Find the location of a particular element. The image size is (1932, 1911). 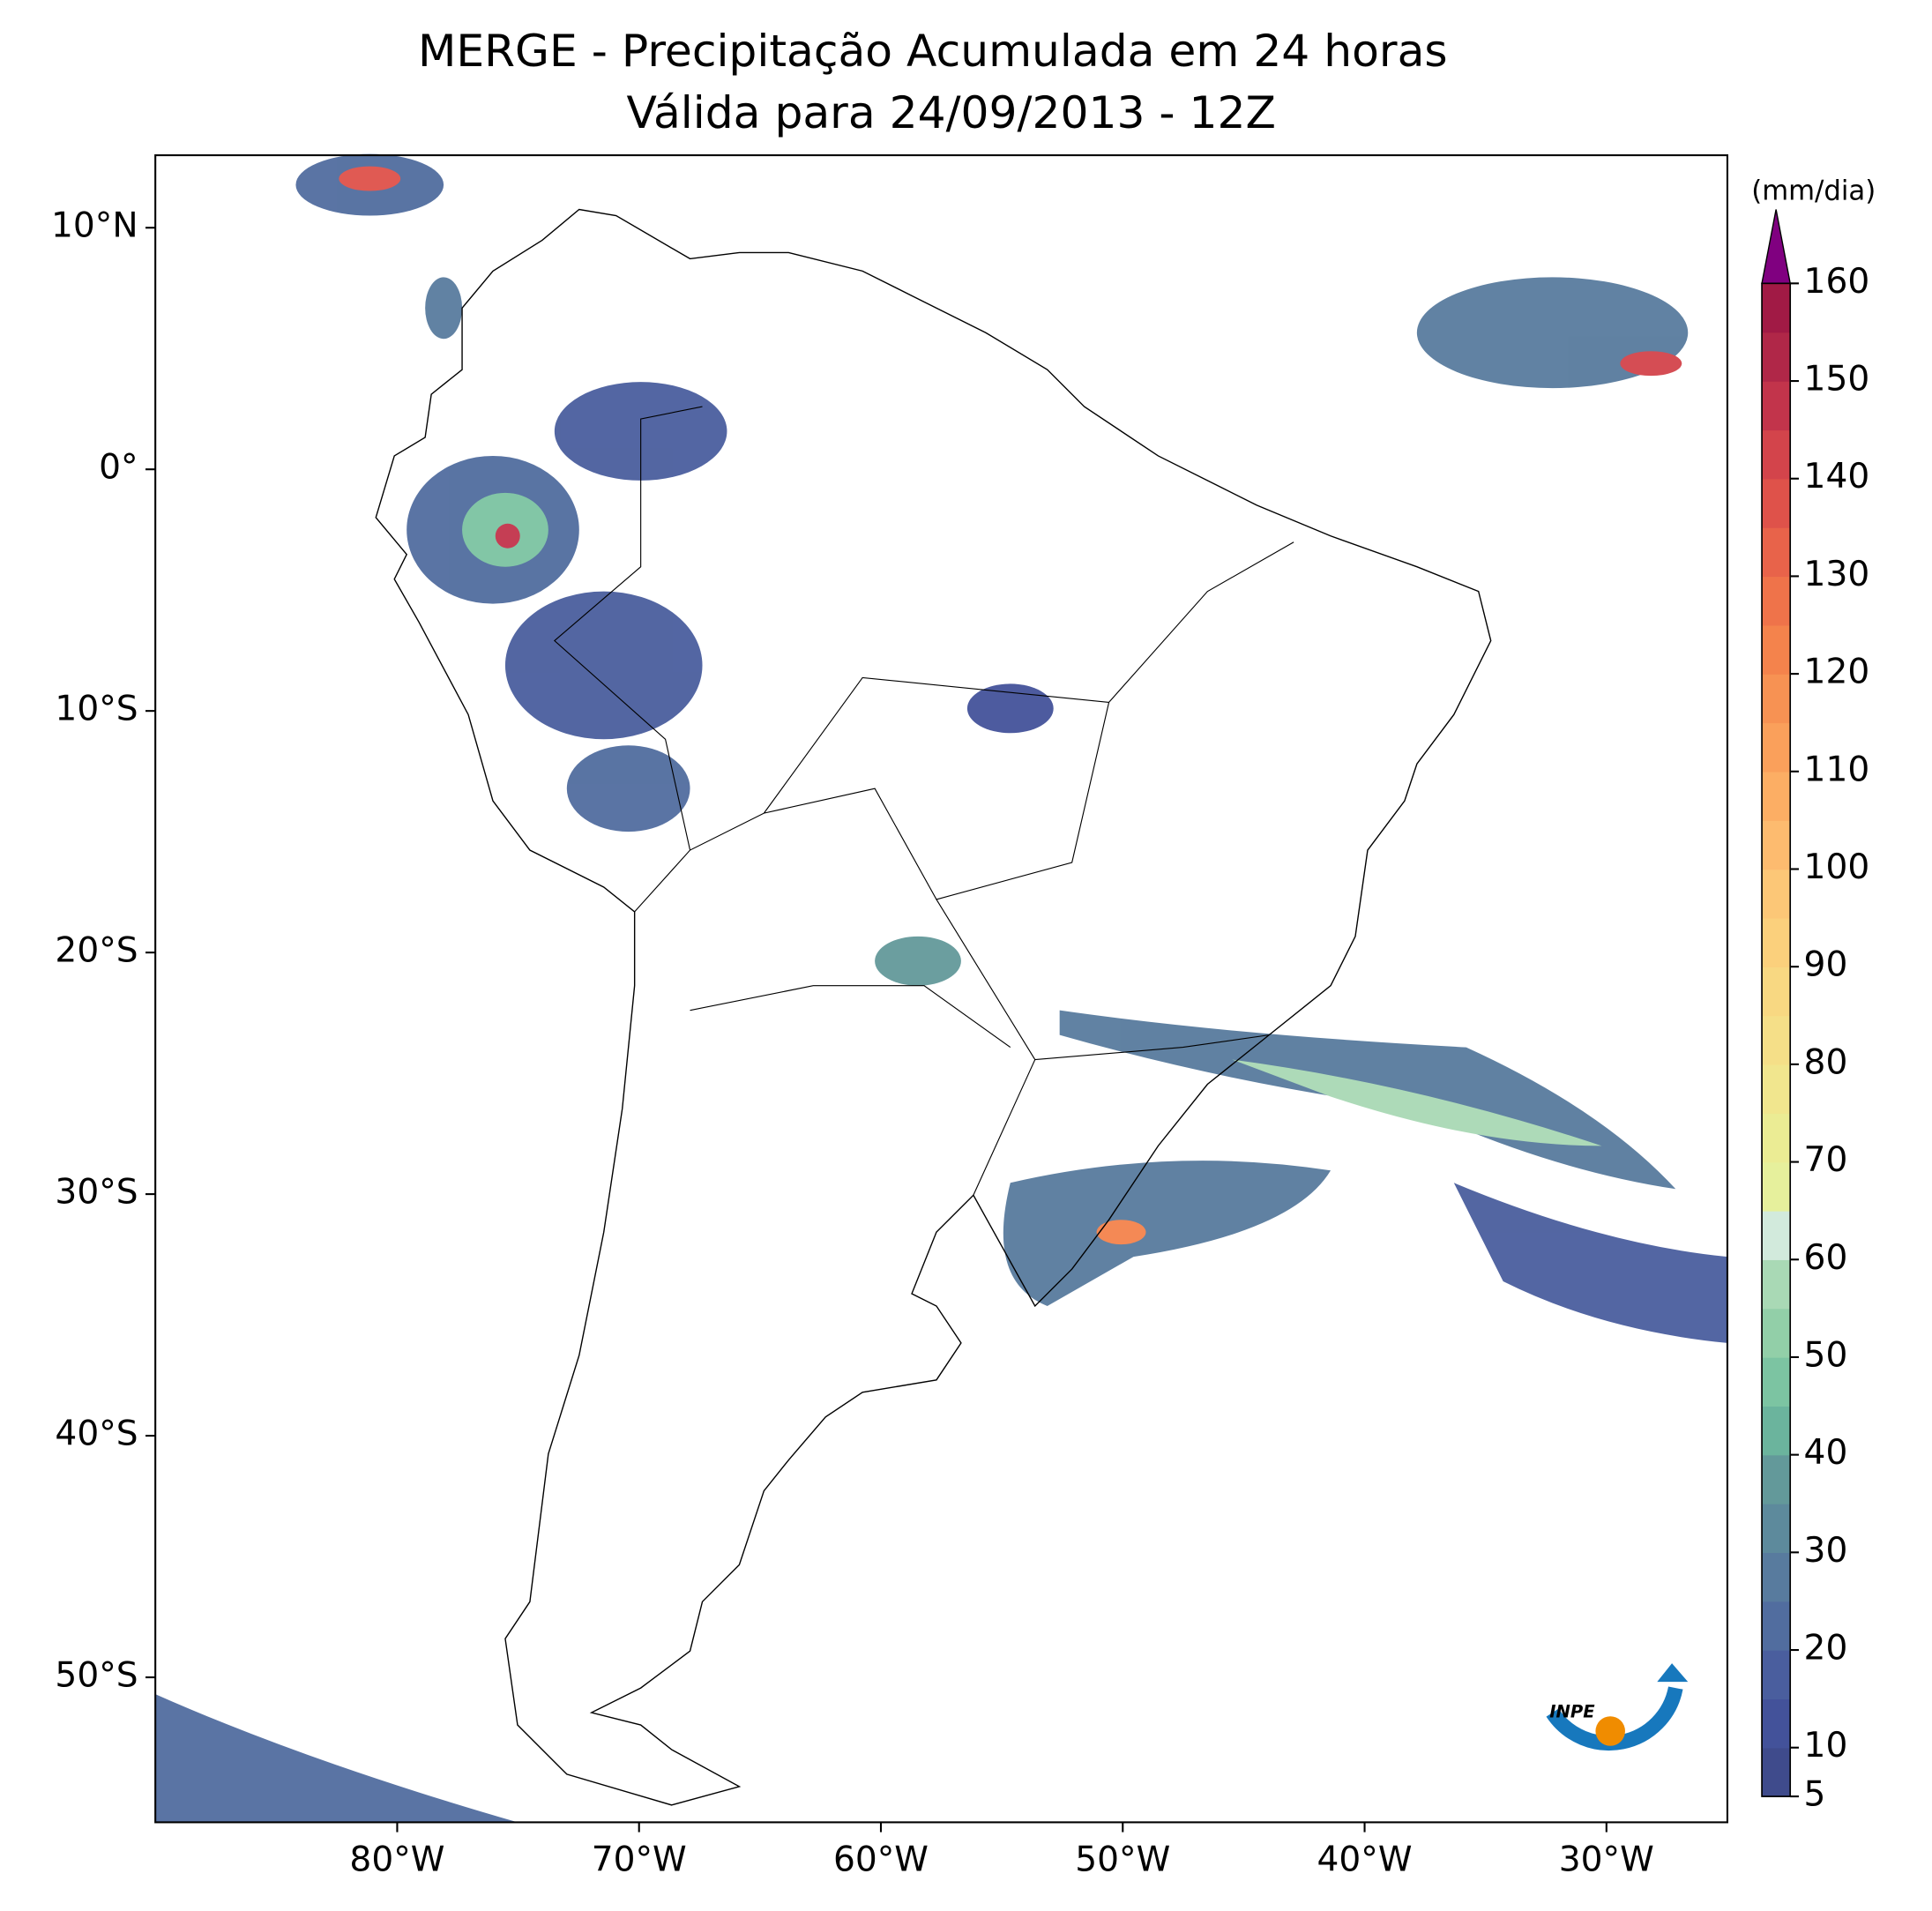

title-line-2: Válida para 24/09/2013 - 12Z is located at coordinates (951, 112).